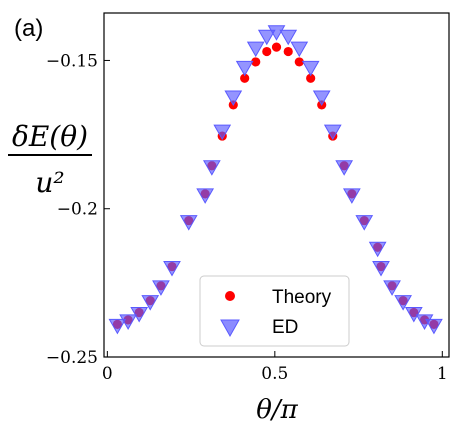 This screenshot has height=430, width=458. I want to click on legend-marker-ed, so click(230, 328).